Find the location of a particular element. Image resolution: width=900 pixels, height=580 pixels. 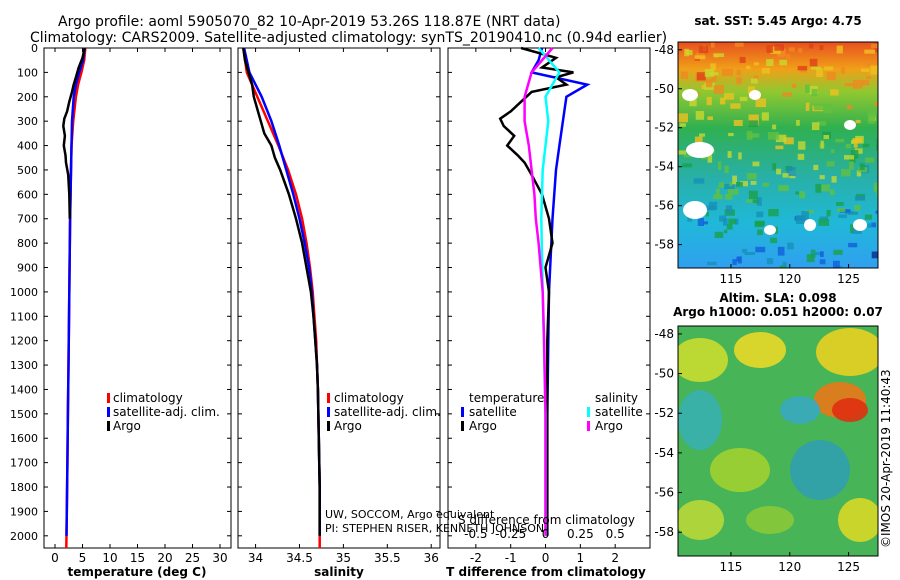

map-x-tick-label: 115 is located at coordinates (730, 567).